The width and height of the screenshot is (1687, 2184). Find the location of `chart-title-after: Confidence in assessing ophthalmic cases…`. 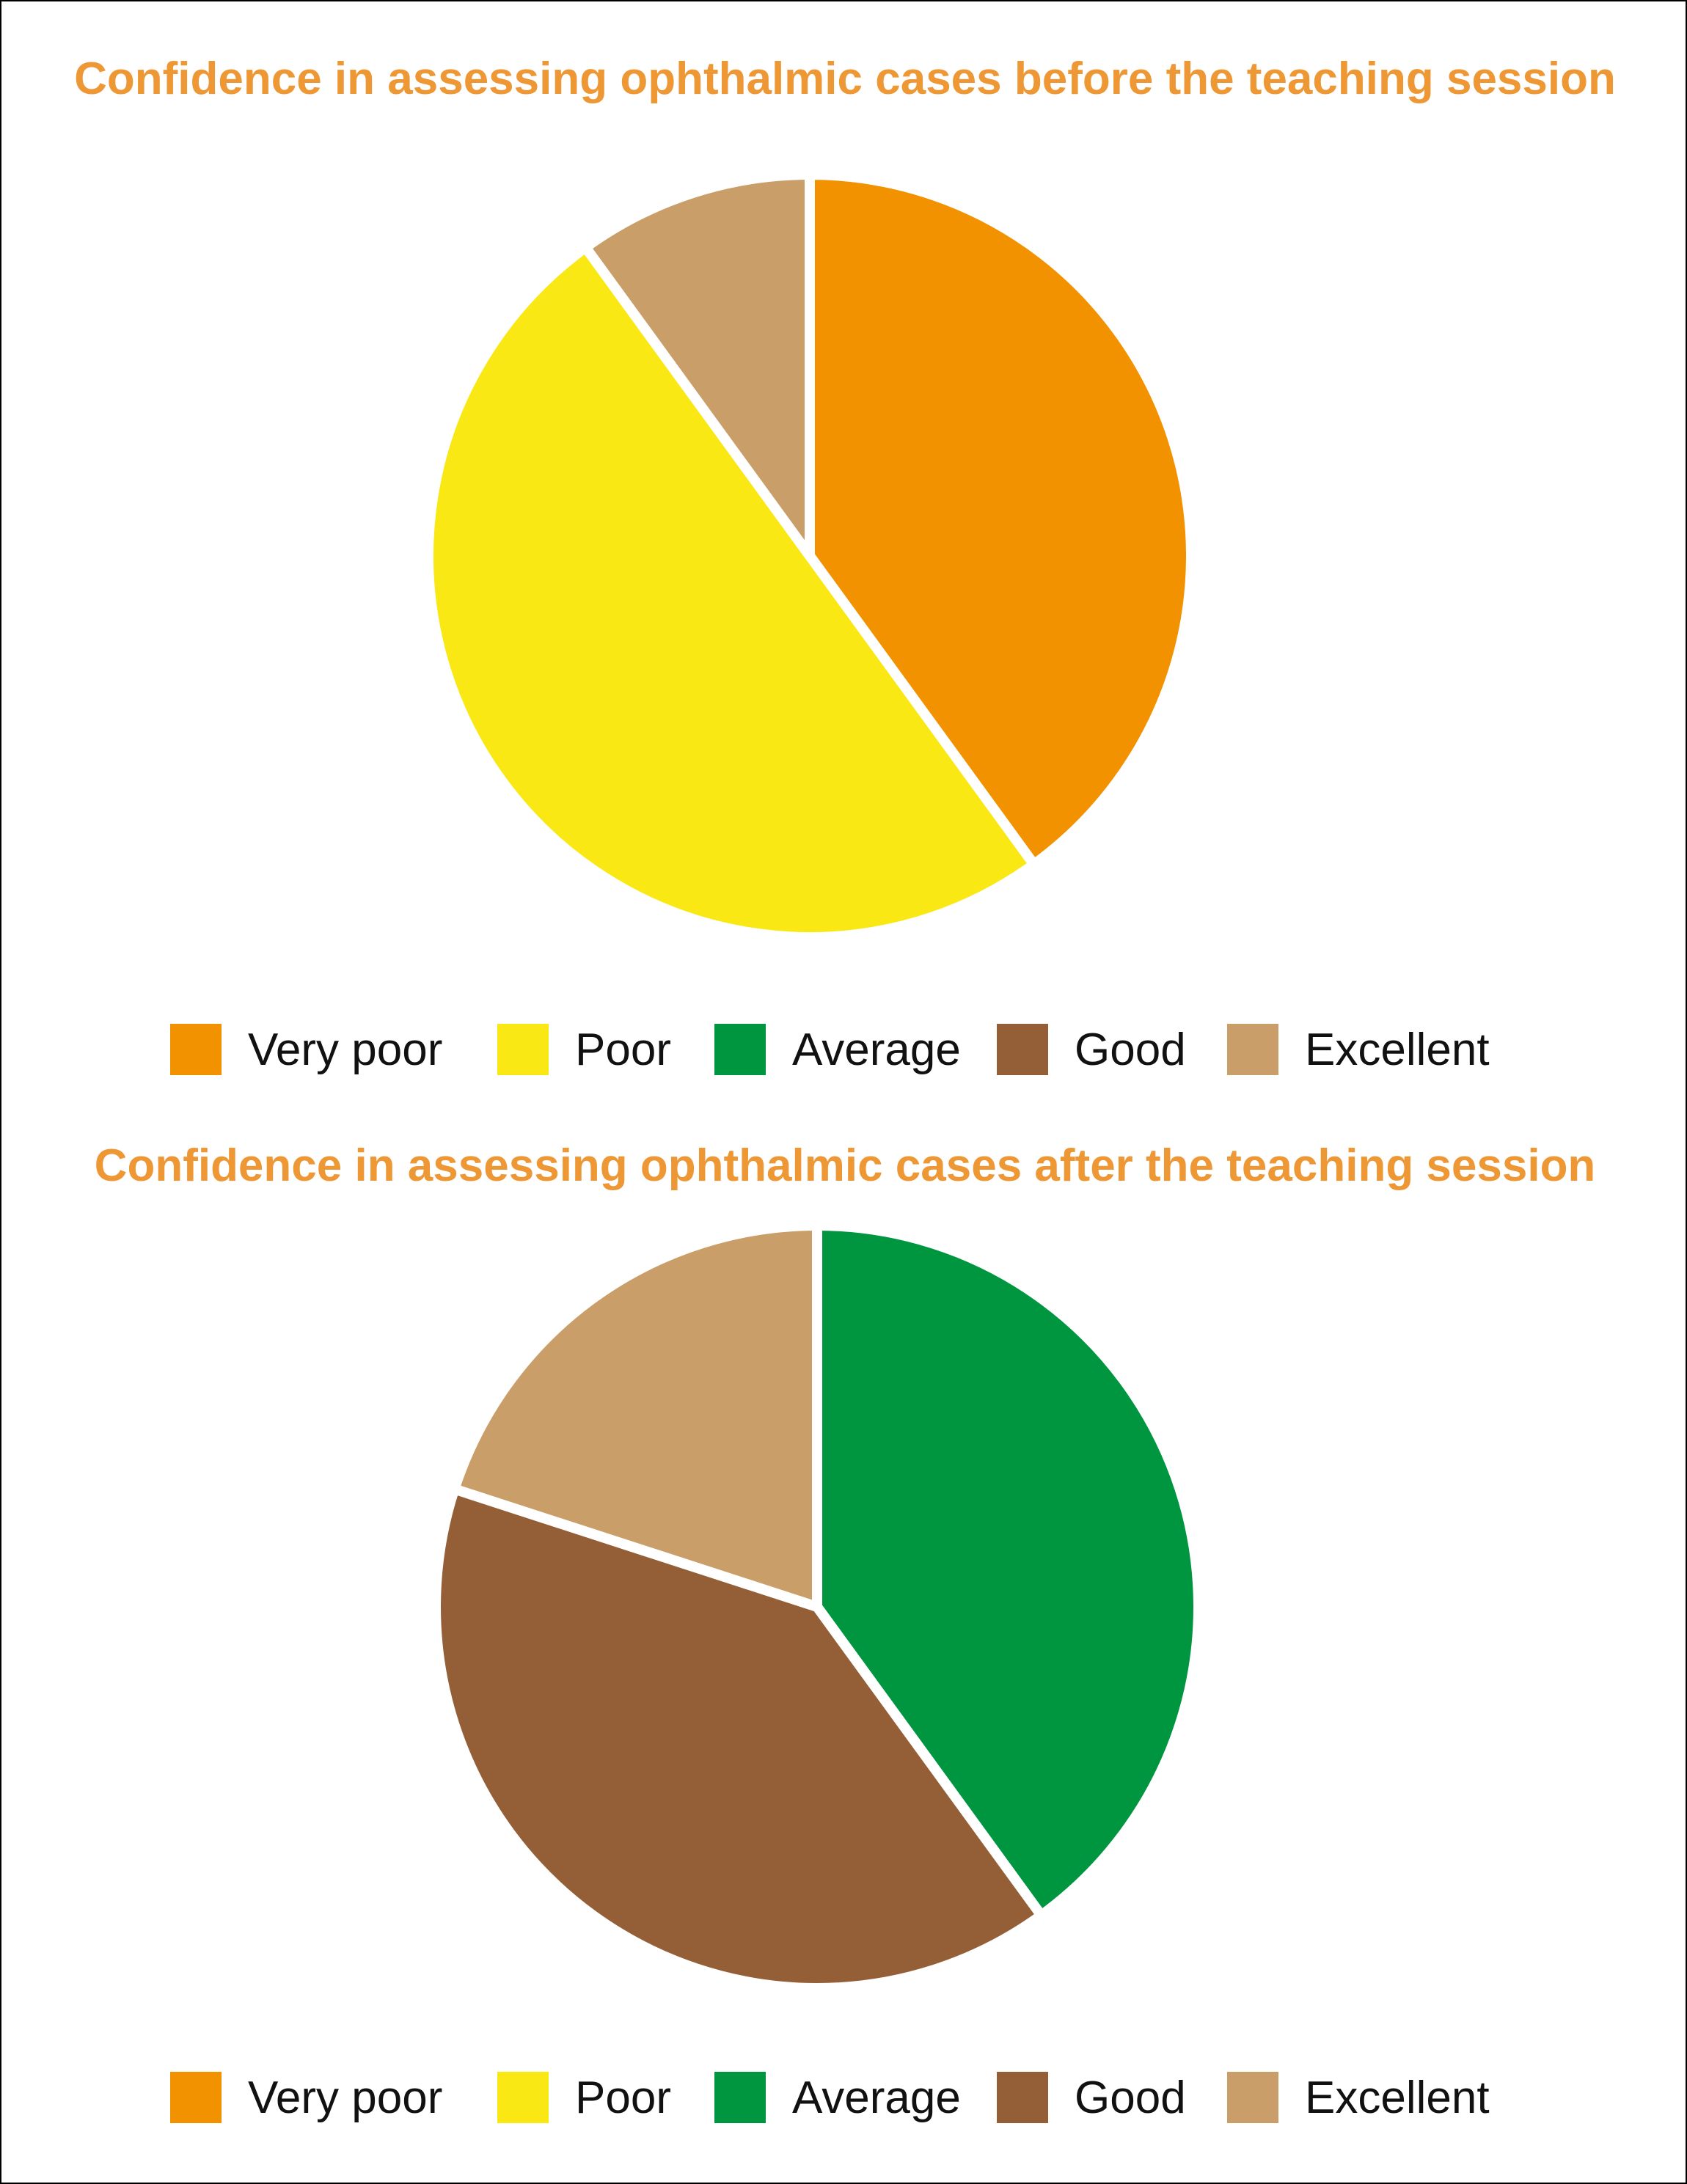

chart-title-after: Confidence in assessing ophthalmic cases… is located at coordinates (845, 1165).